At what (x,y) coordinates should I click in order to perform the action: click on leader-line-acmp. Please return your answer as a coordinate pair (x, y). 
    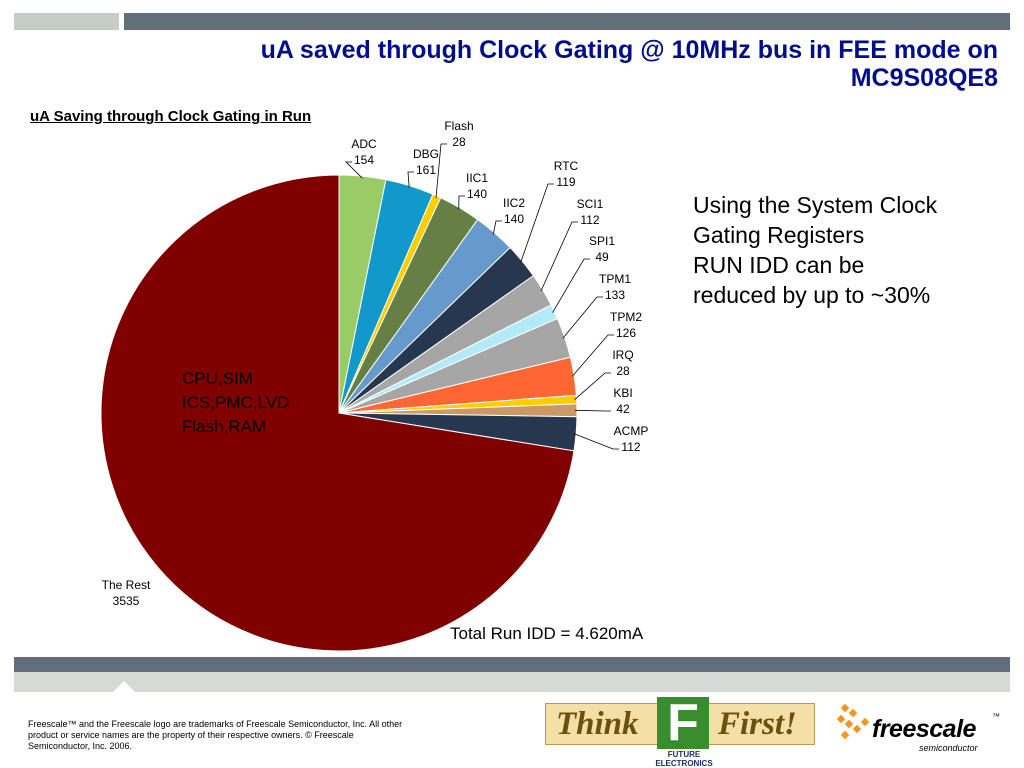
    Looking at the image, I should click on (596, 441).